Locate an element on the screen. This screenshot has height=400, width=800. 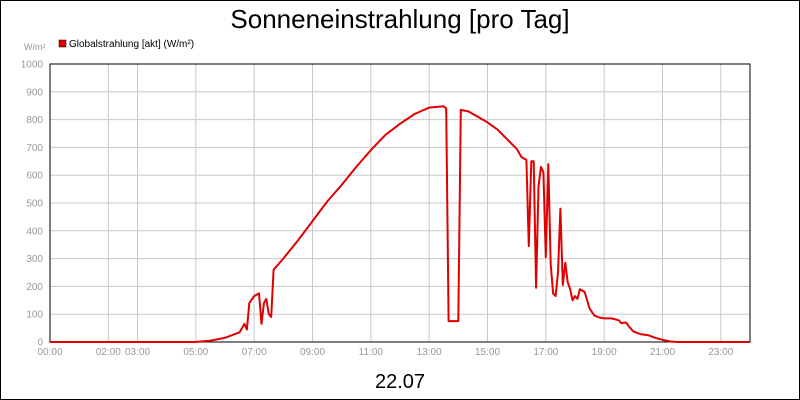
legend-swatch is located at coordinates (62, 43).